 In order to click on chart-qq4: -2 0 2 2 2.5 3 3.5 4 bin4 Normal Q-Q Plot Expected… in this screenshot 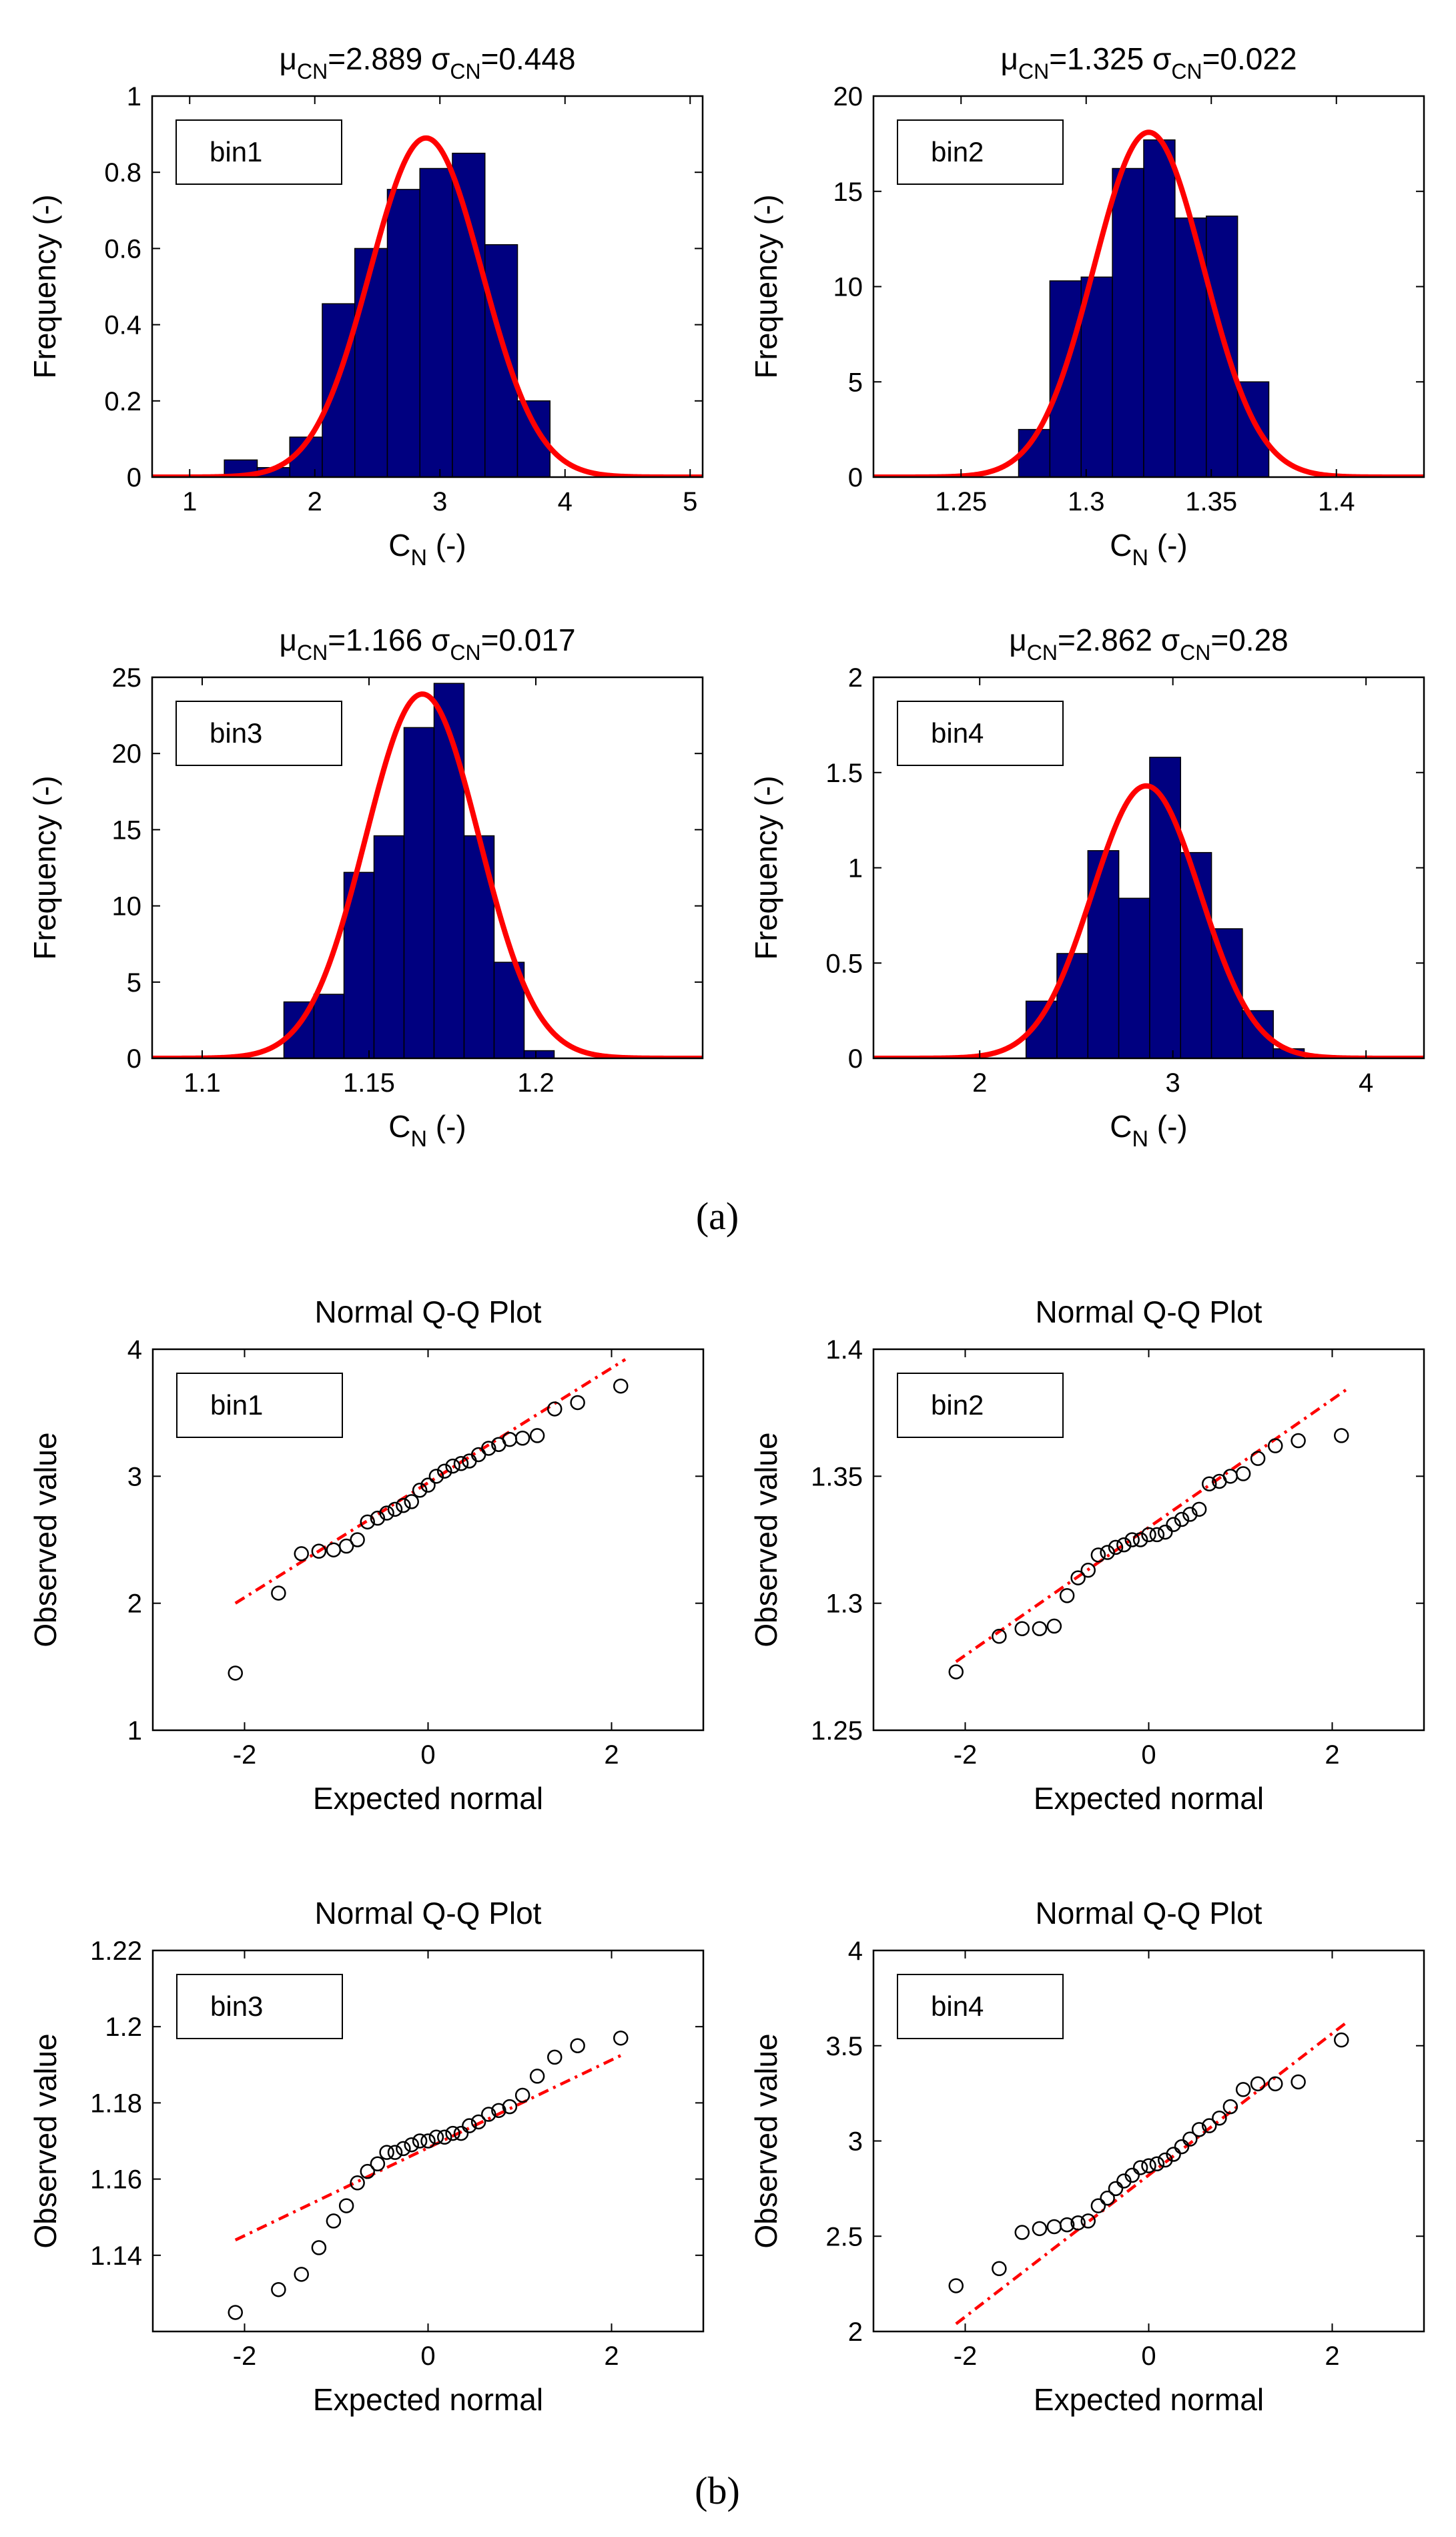, I will do `click(1087, 2156)`.